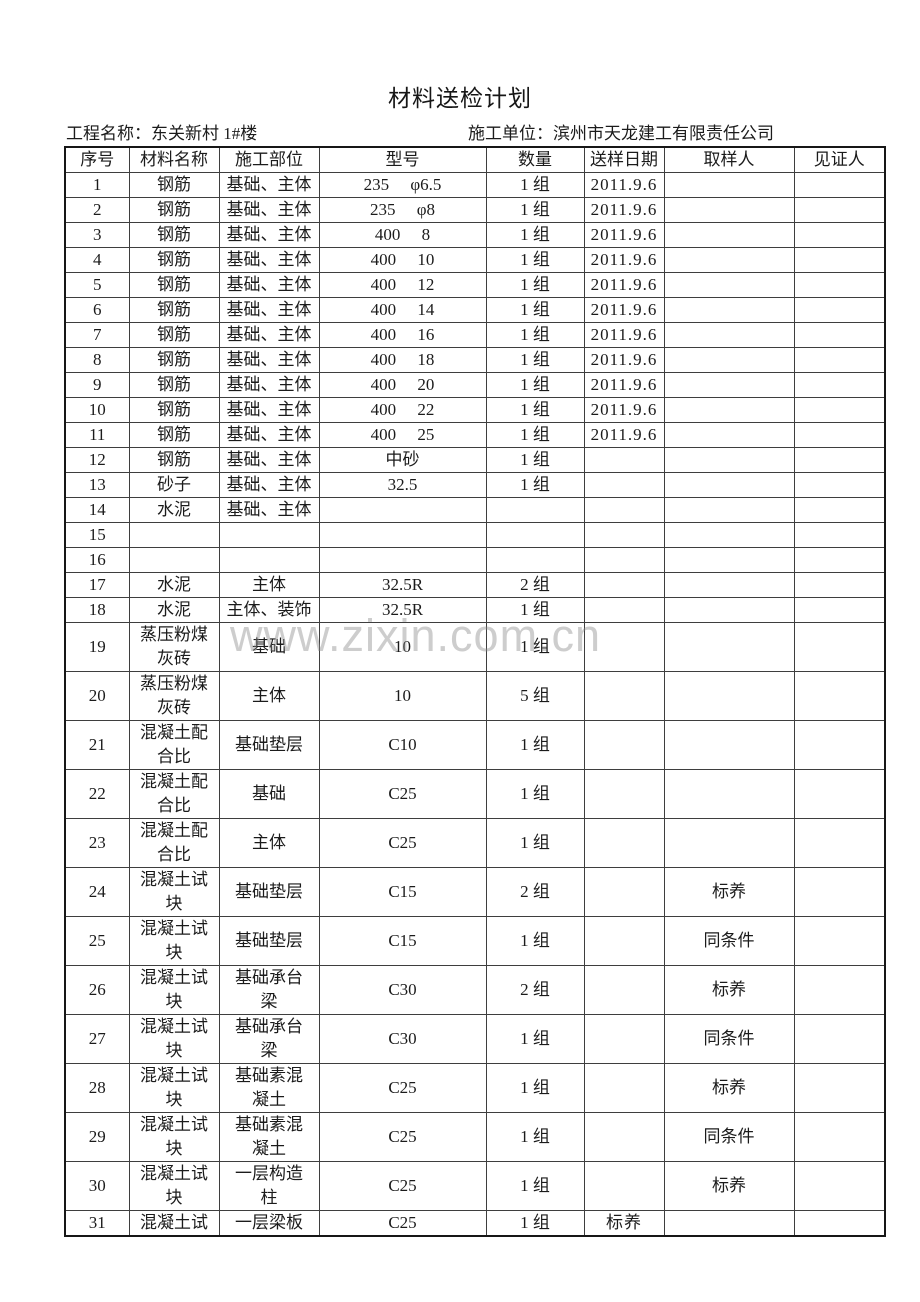 This screenshot has height=1302, width=920. I want to click on table-row: 4 钢筋 基础、主体 400 10 1 组 2011.9.6, so click(475, 260).